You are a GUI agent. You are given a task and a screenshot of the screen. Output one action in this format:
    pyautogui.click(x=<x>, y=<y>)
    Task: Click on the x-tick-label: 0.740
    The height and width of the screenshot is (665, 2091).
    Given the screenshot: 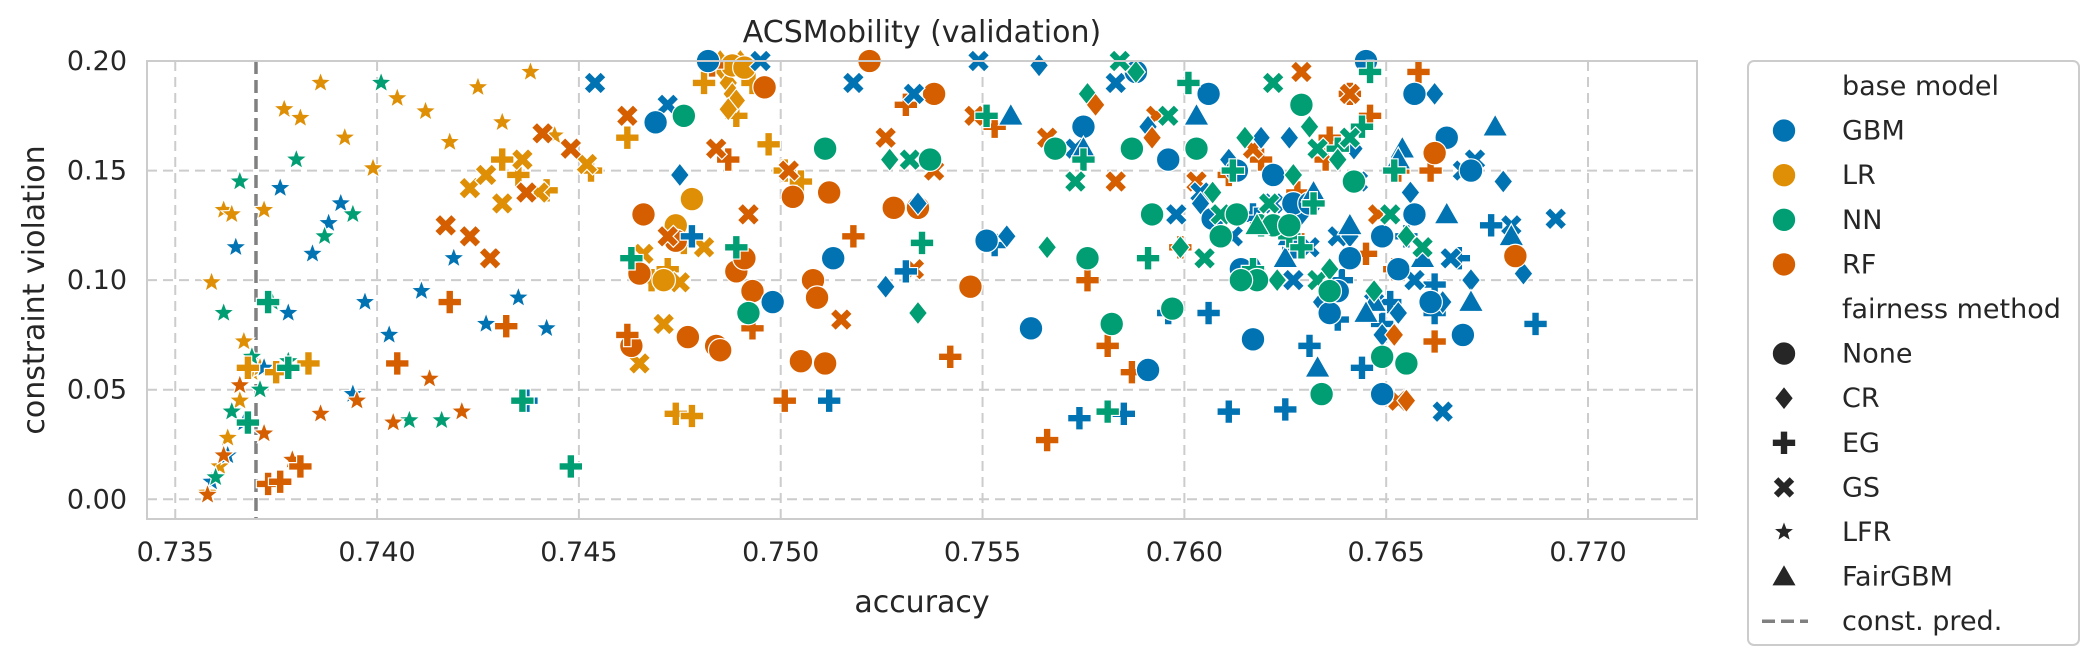 What is the action you would take?
    pyautogui.click(x=376, y=552)
    